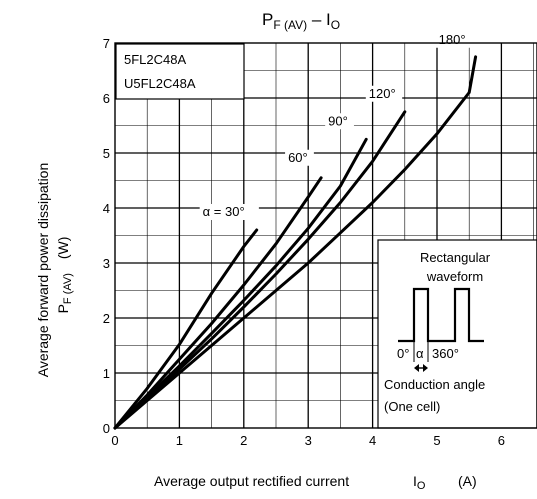 Image resolution: width=537 pixels, height=499 pixels. I want to click on series-label: 90°, so click(338, 120).